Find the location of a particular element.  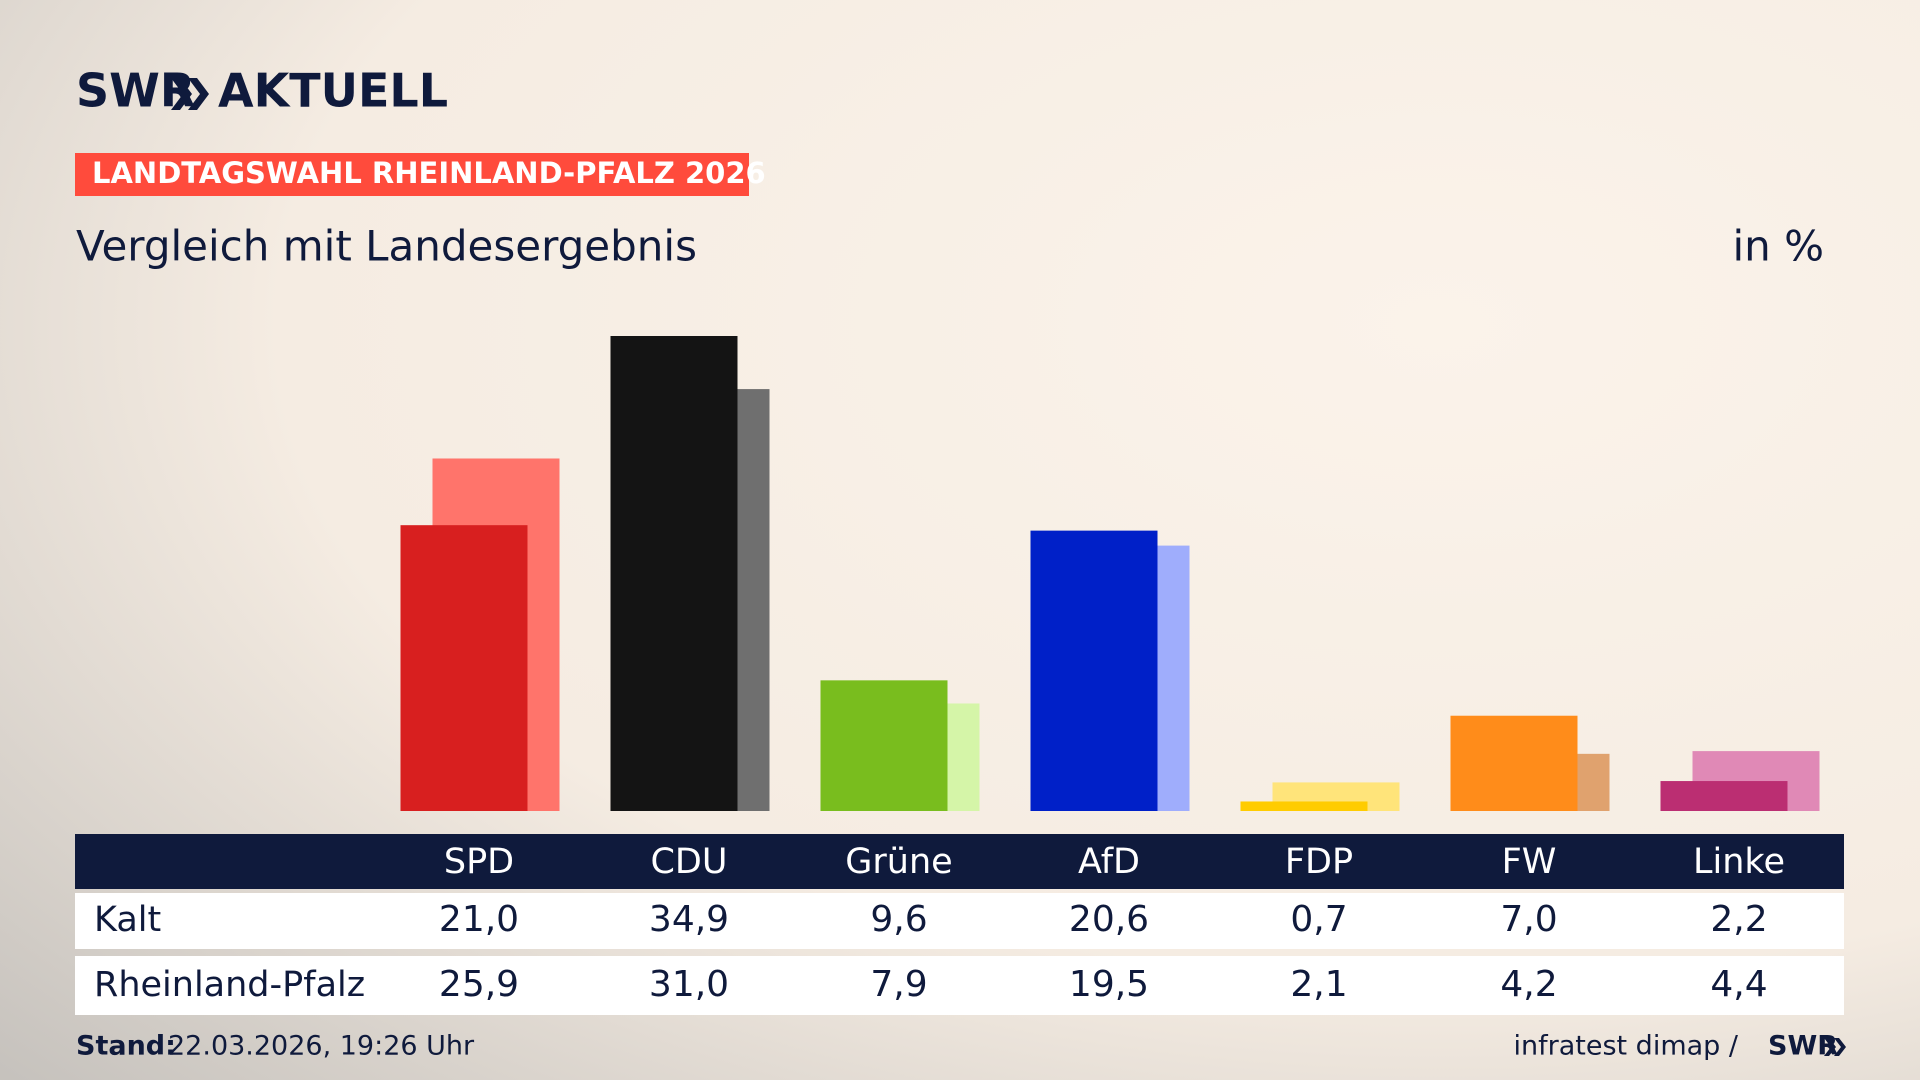

value-label: 19,5 is located at coordinates (1109, 984).